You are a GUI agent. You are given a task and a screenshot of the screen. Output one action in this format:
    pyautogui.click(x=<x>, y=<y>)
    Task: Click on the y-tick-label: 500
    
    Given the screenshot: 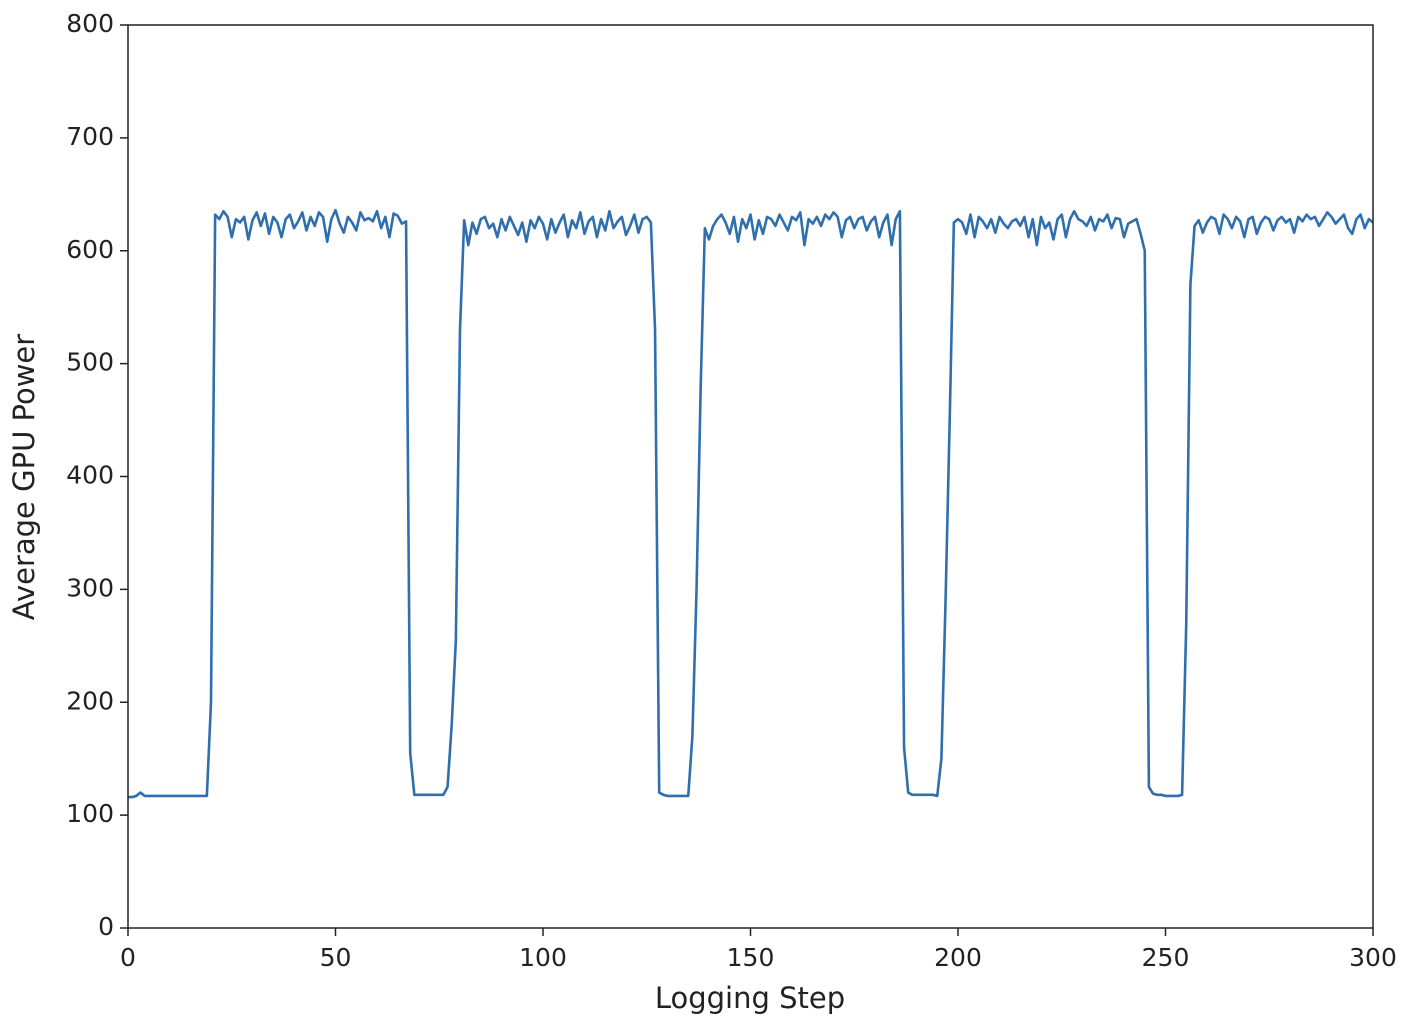 What is the action you would take?
    pyautogui.click(x=90, y=362)
    